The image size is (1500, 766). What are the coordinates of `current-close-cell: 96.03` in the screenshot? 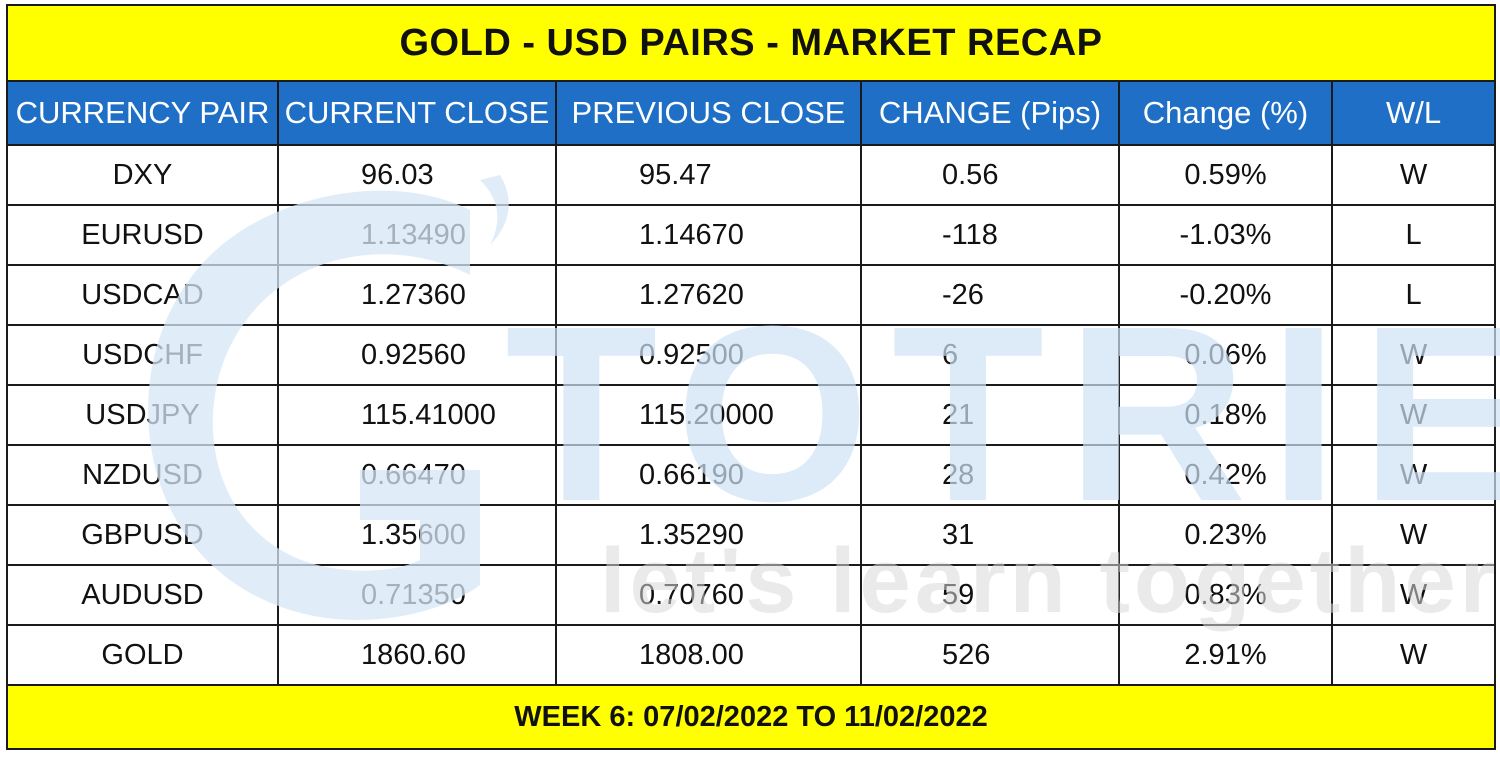 It's located at (417, 175).